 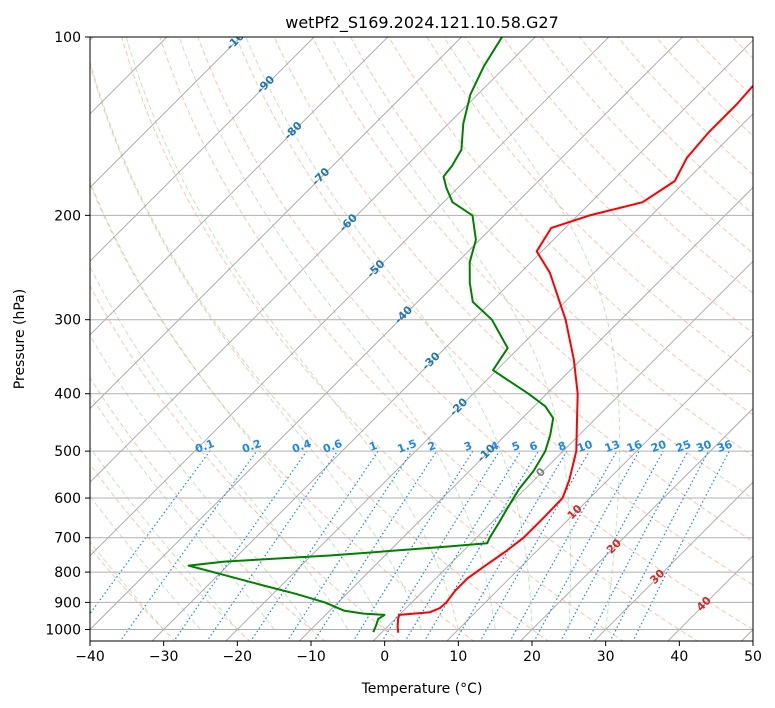 What do you see at coordinates (67, 452) in the screenshot?
I see `y-tick-label: 500` at bounding box center [67, 452].